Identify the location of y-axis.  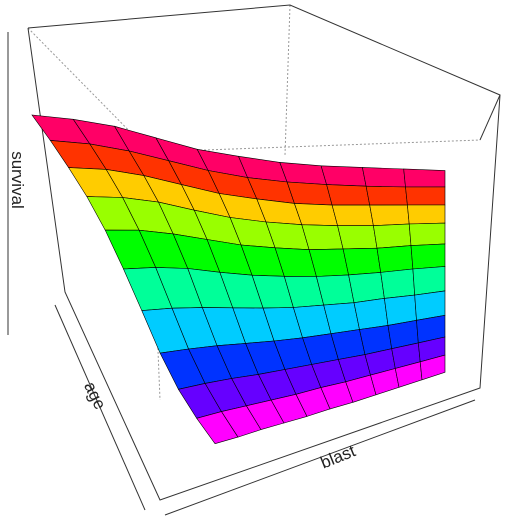
(320, 457).